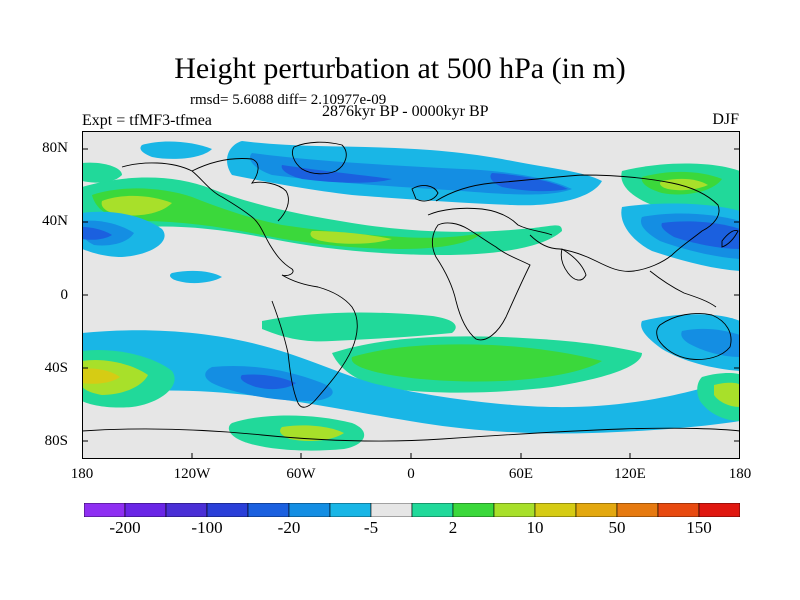  What do you see at coordinates (727, 394) in the screenshot?
I see `contour-pos-sh-east-core` at bounding box center [727, 394].